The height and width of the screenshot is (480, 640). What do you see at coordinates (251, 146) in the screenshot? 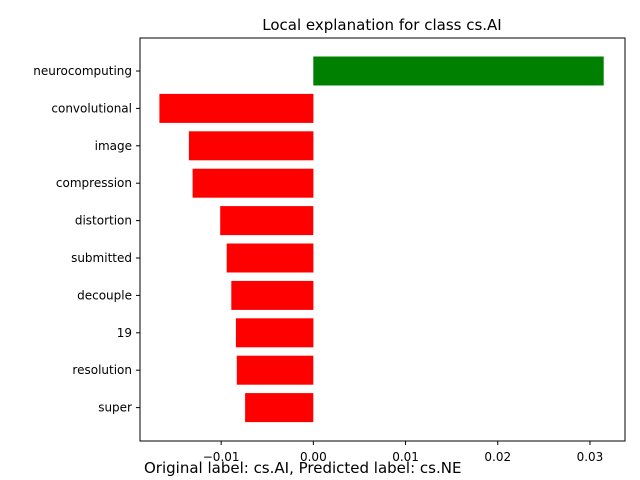
I see `bar-image` at bounding box center [251, 146].